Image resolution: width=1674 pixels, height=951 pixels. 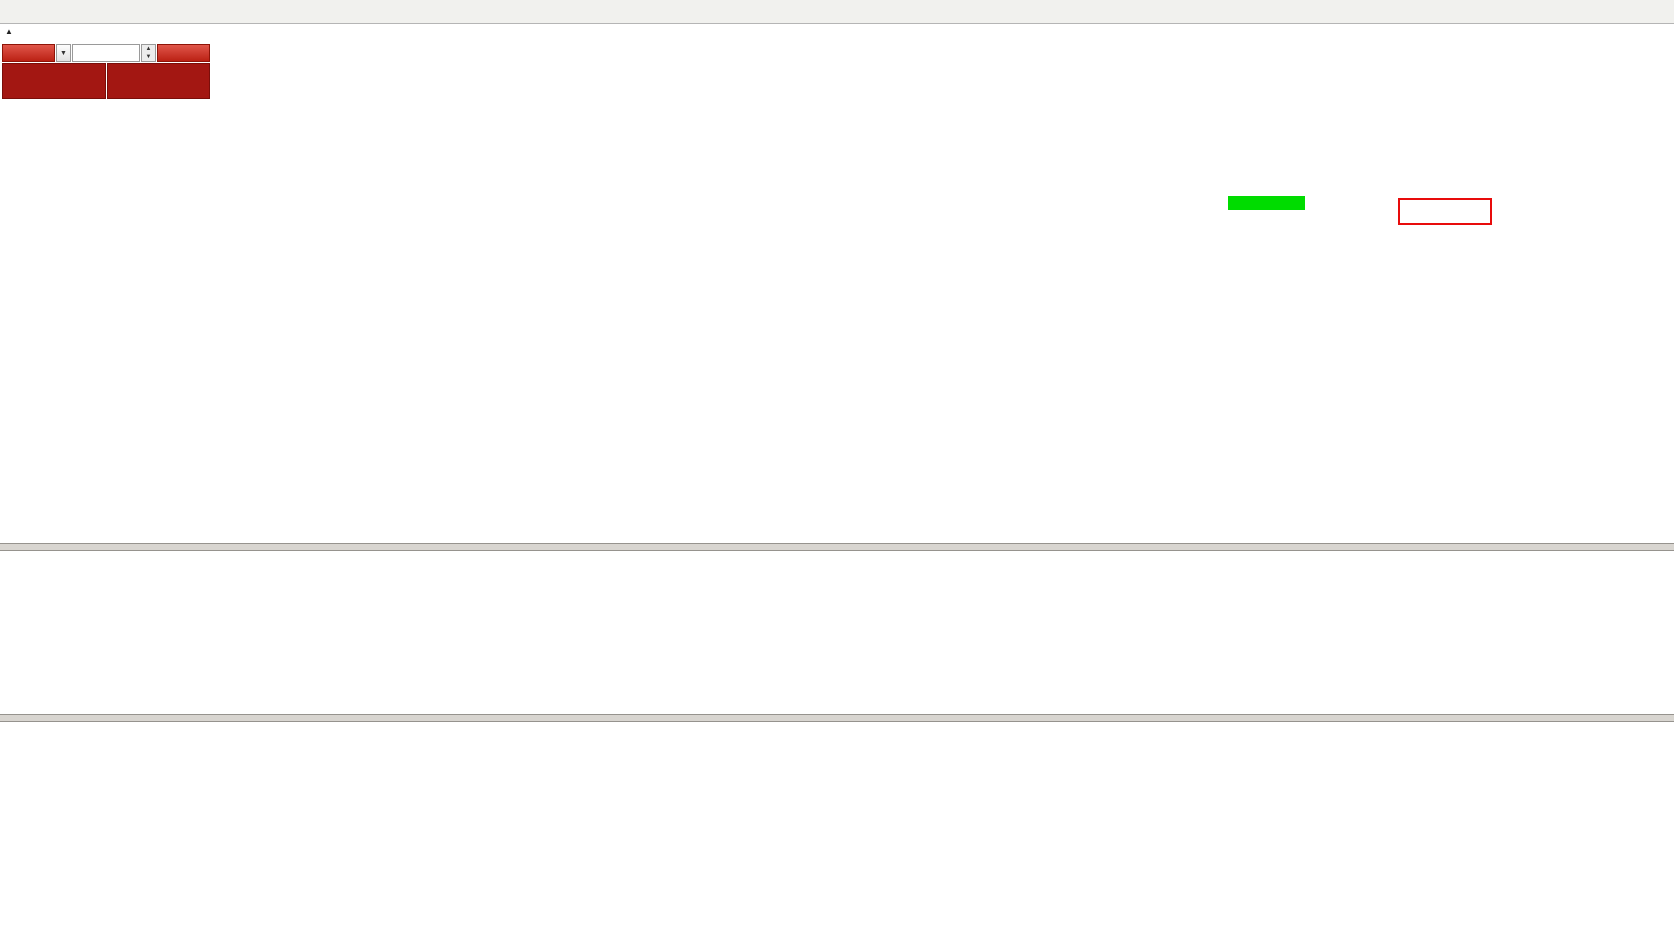 I want to click on one-click-trade-panel: ▼ ▲ ▼, so click(x=106, y=71).